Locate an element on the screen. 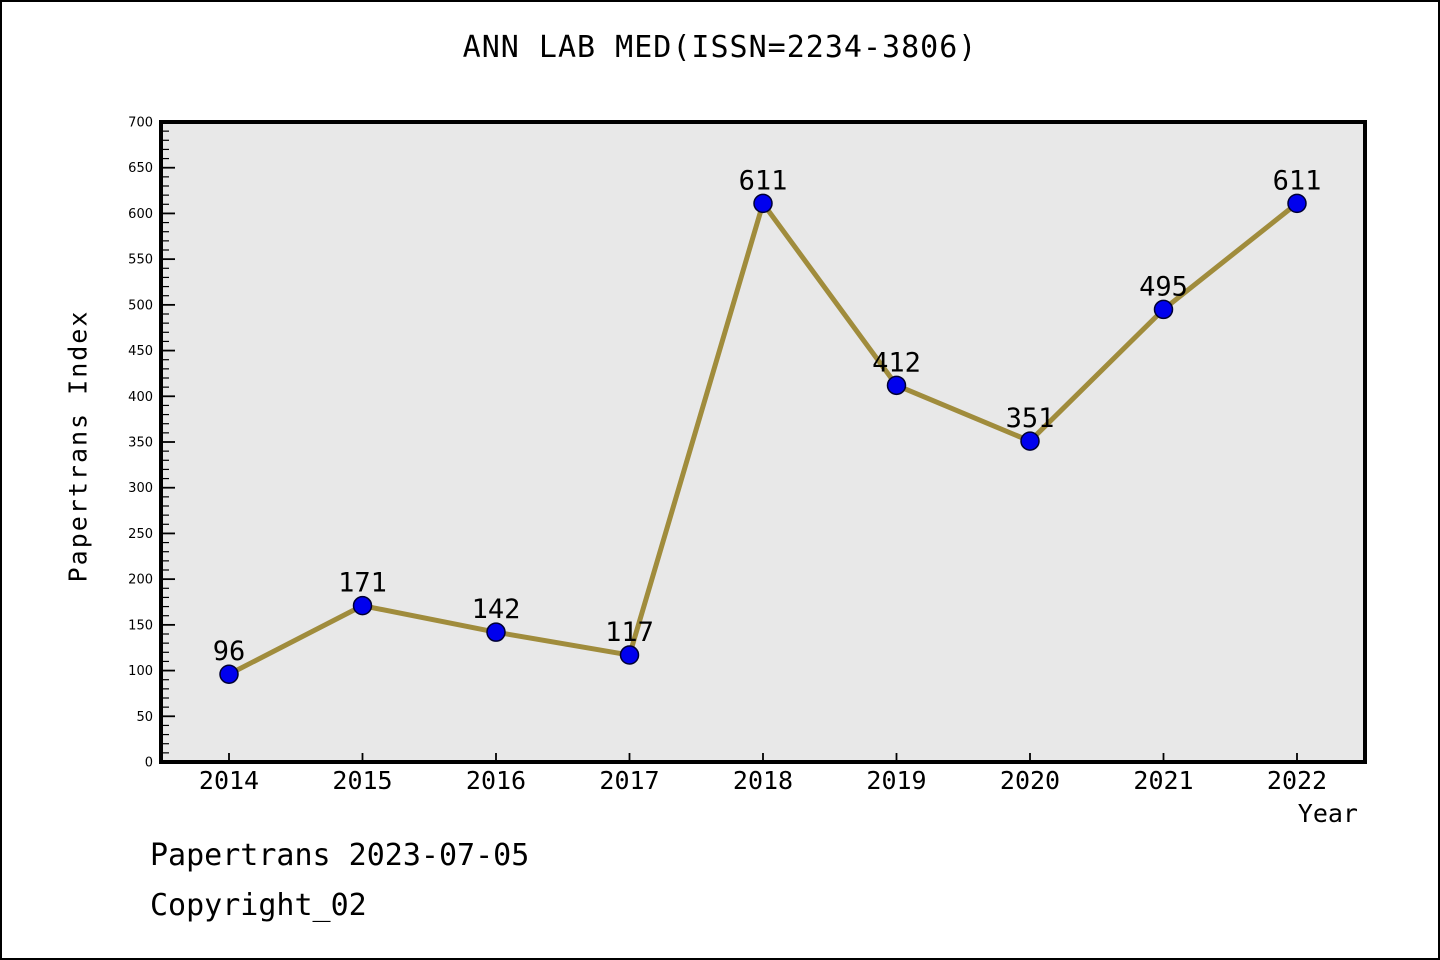  x-tick-label: 2016 is located at coordinates (496, 780).